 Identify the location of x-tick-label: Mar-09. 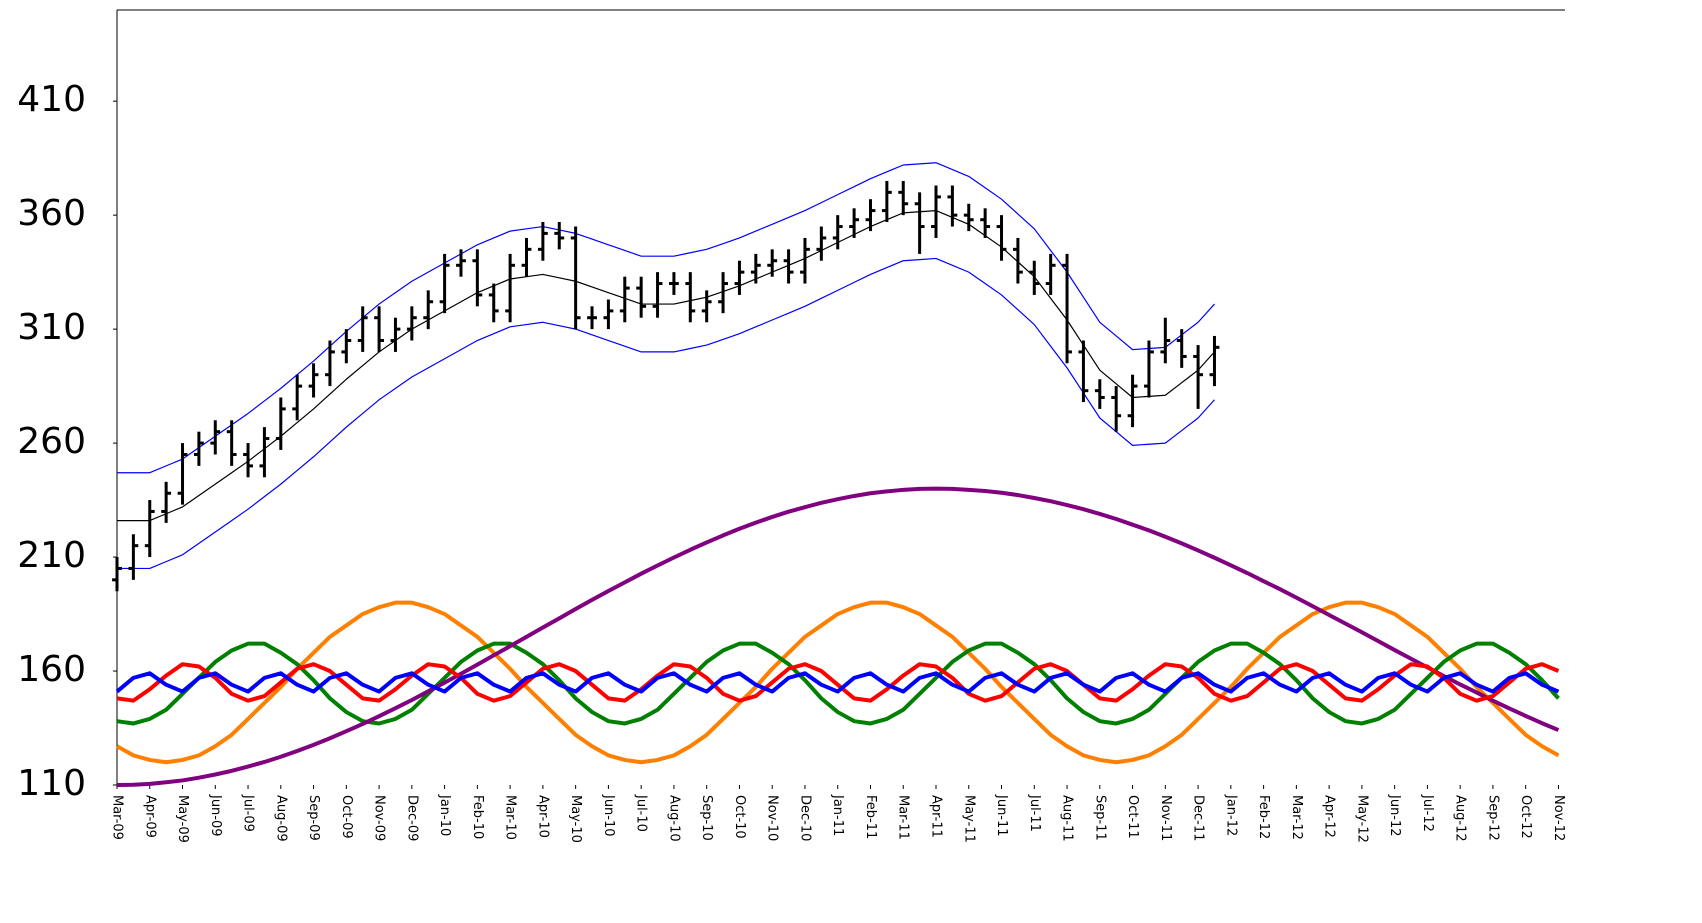
(117, 817).